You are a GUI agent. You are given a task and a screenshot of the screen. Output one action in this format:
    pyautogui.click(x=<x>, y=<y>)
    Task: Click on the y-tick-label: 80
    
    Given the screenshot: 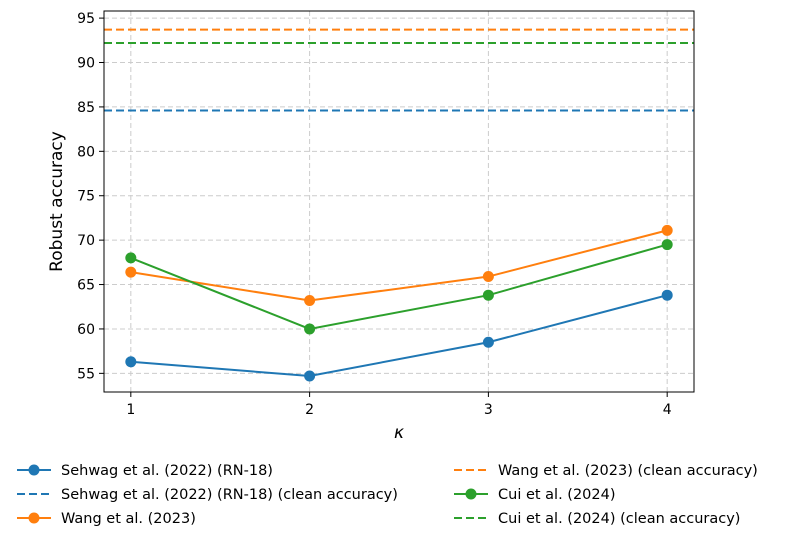 What is the action you would take?
    pyautogui.click(x=86, y=152)
    